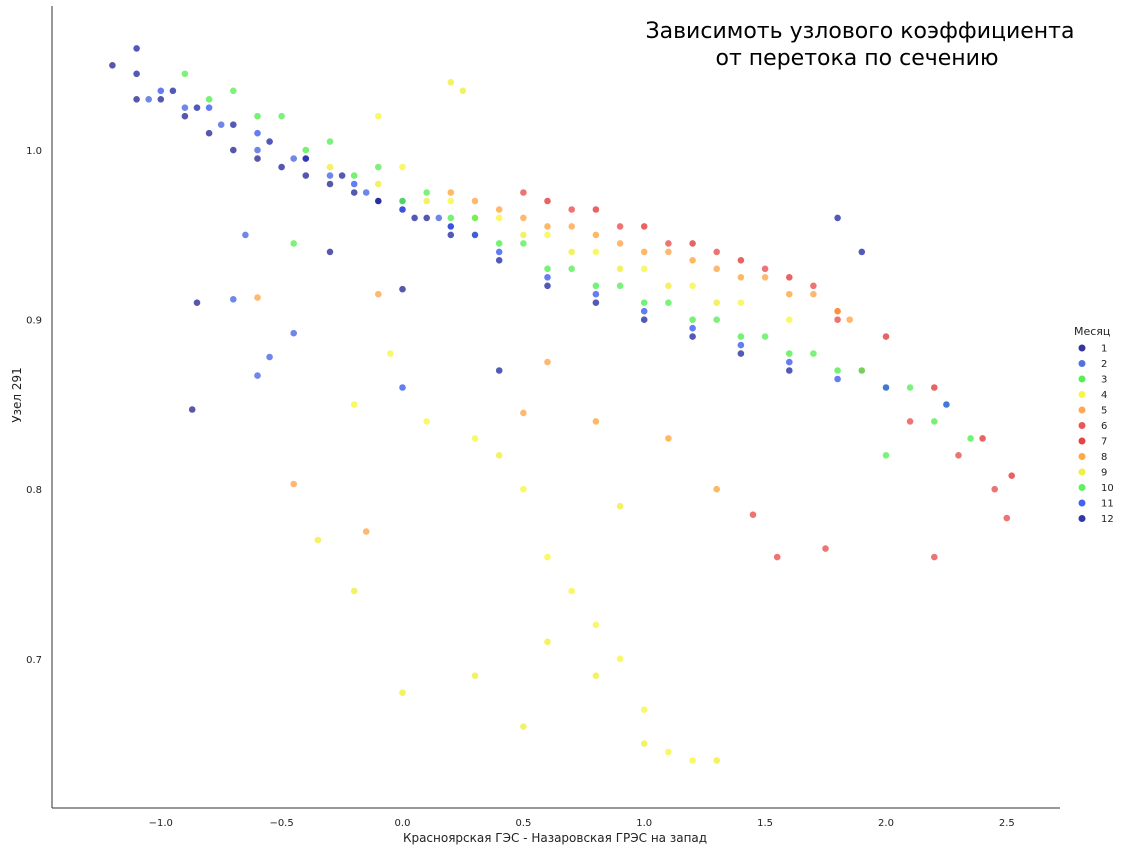 This screenshot has width=1147, height=852. Describe the element at coordinates (1092, 395) in the screenshot. I see `legend-item: 4` at that location.